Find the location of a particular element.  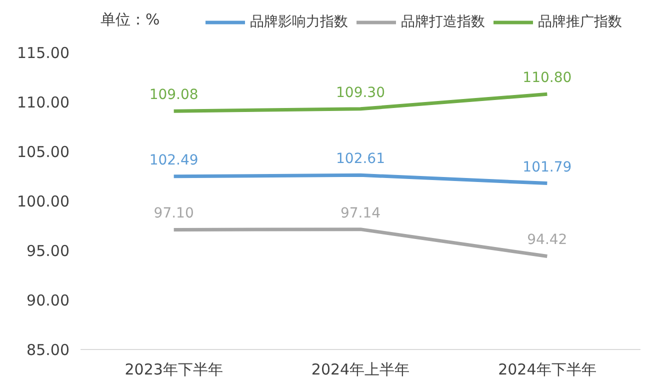

data-label: 102.49 is located at coordinates (173, 160).